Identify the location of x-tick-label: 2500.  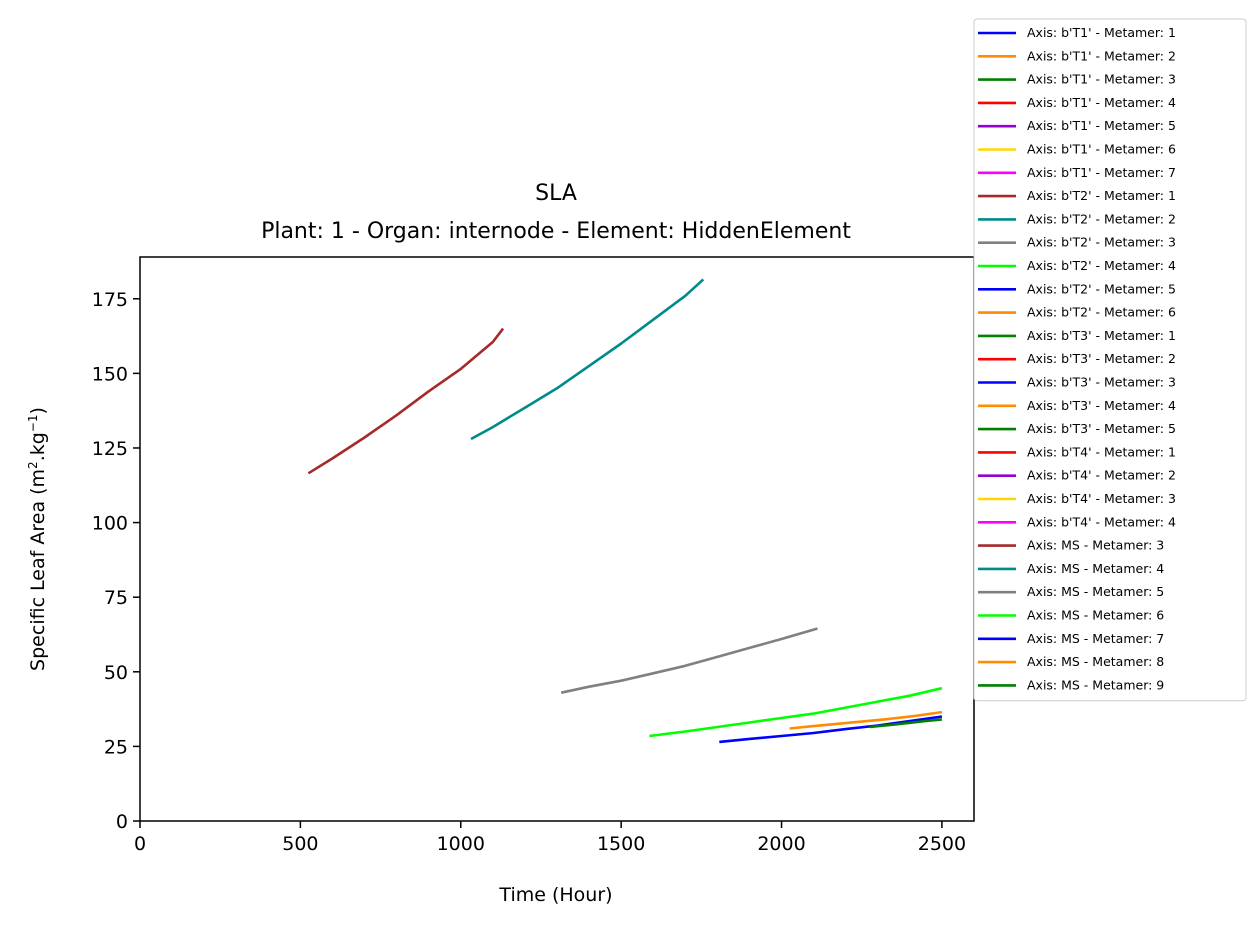
(942, 844).